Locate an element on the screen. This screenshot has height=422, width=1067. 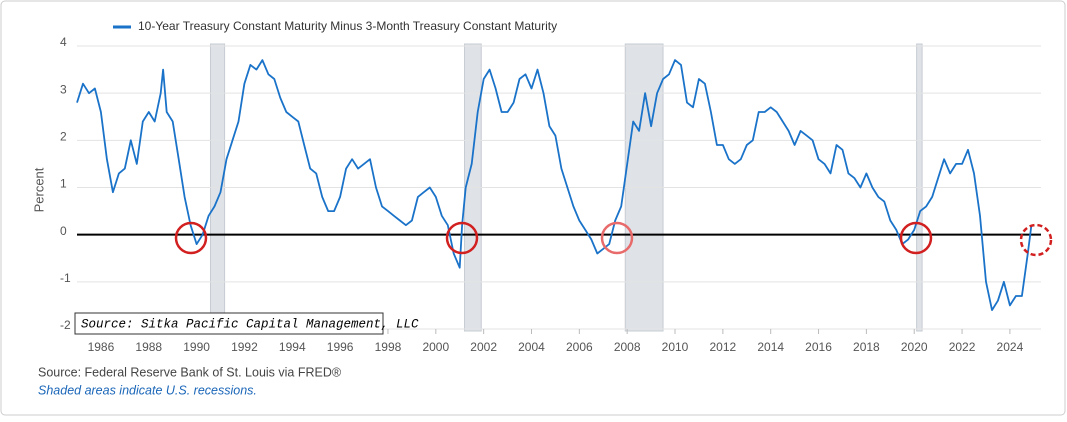
x-tick-label: 2008 is located at coordinates (627, 347).